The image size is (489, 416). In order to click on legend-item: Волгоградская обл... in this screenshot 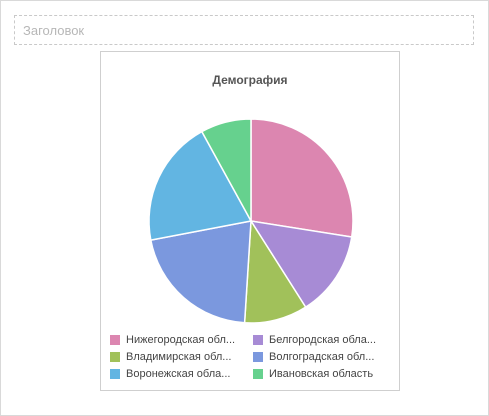, I will do `click(323, 357)`.